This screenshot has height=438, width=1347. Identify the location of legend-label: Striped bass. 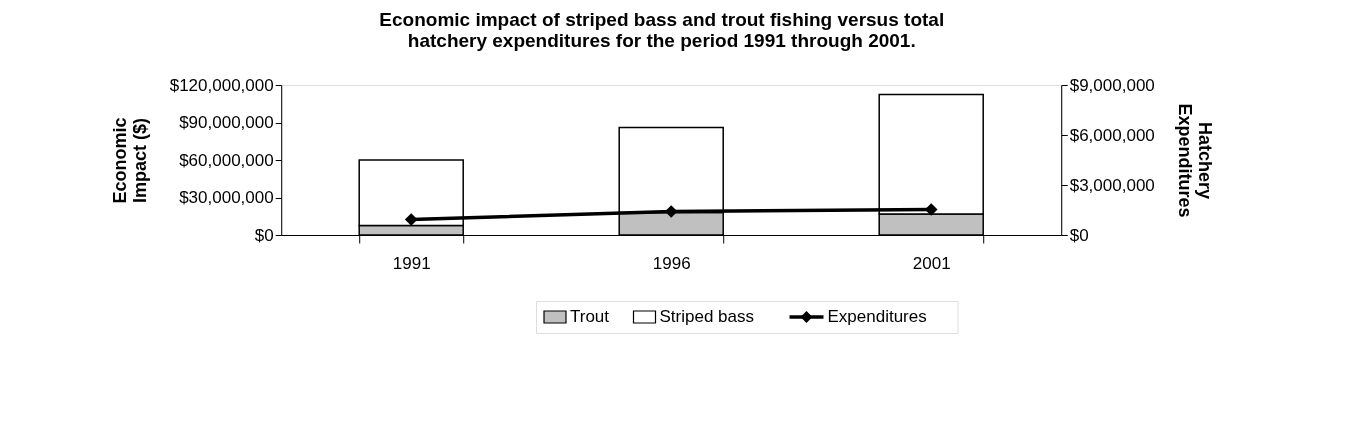
(706, 316).